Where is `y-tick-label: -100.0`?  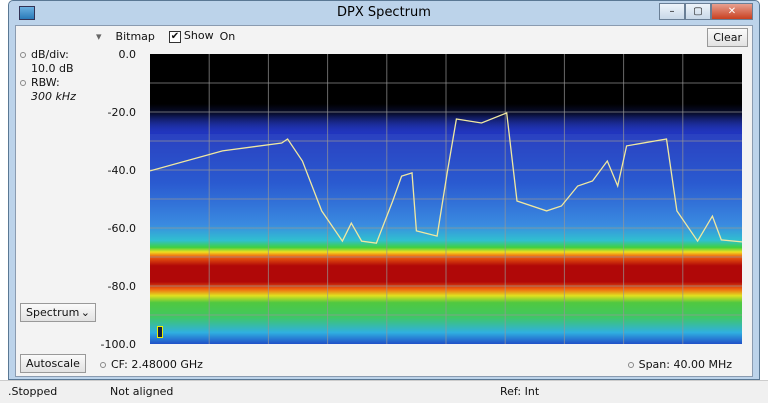
y-tick-label: -100.0 is located at coordinates (118, 344).